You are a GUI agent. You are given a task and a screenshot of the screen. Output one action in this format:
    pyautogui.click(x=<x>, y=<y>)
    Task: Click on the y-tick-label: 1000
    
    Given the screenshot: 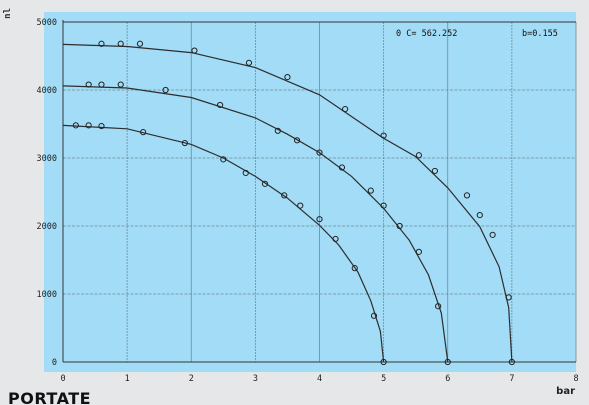 What is the action you would take?
    pyautogui.click(x=47, y=295)
    